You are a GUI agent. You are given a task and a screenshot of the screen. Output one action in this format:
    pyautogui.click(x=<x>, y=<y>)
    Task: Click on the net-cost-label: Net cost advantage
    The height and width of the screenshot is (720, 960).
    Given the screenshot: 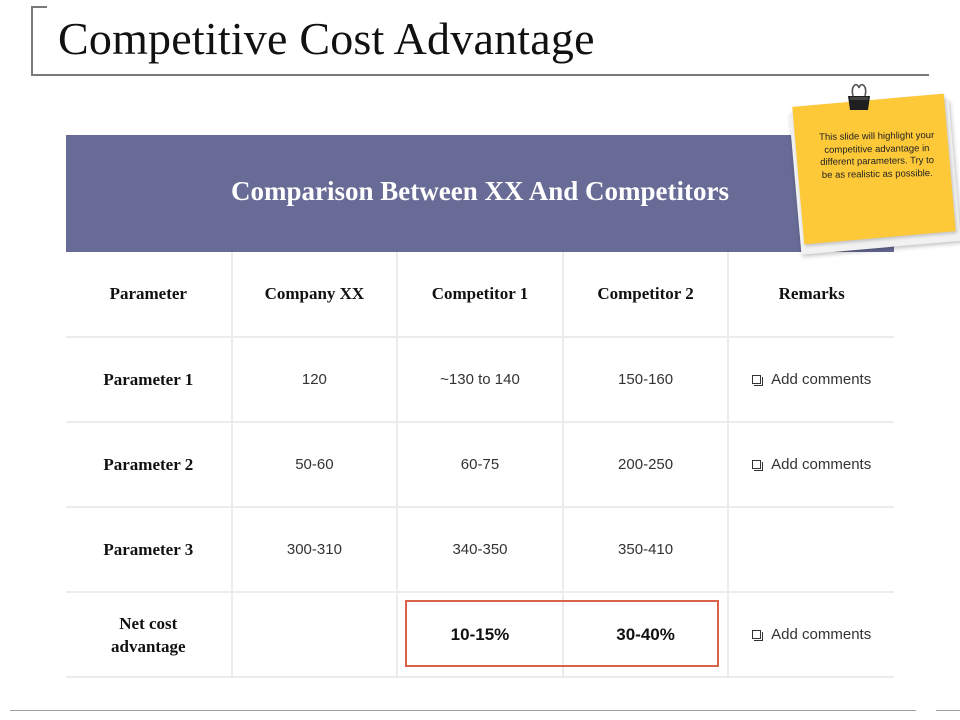 What is the action you would take?
    pyautogui.click(x=149, y=634)
    